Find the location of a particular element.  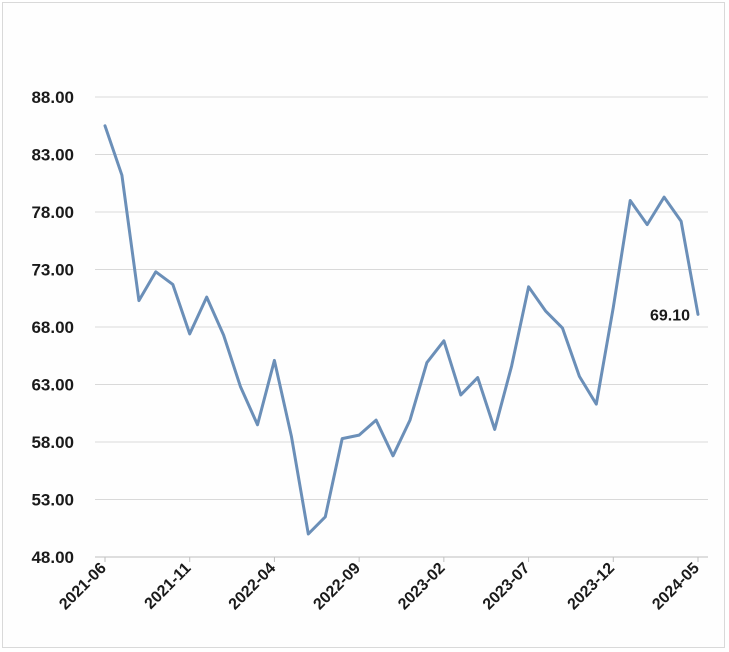

y-tick-label: 88.00 is located at coordinates (52, 97).